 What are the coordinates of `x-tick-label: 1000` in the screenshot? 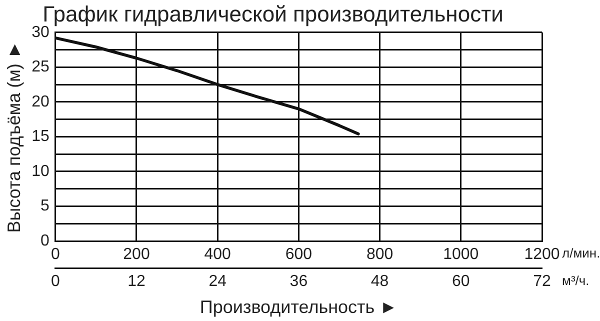 It's located at (461, 255).